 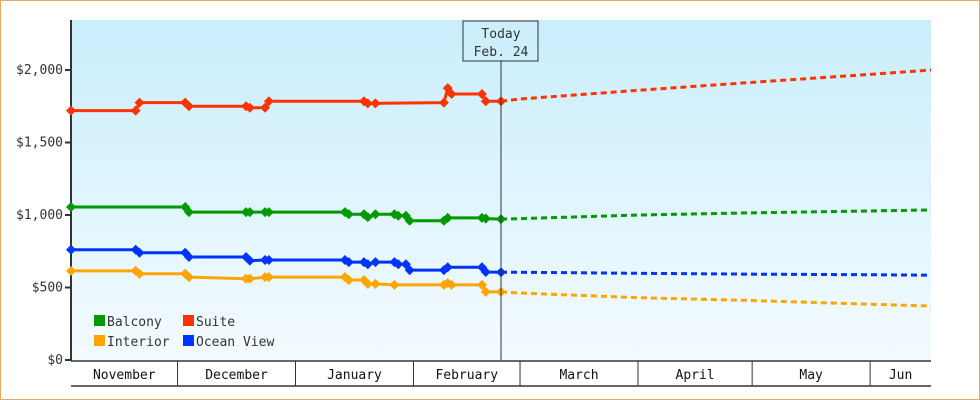 What do you see at coordinates (235, 342) in the screenshot?
I see `legend-label: Ocean View` at bounding box center [235, 342].